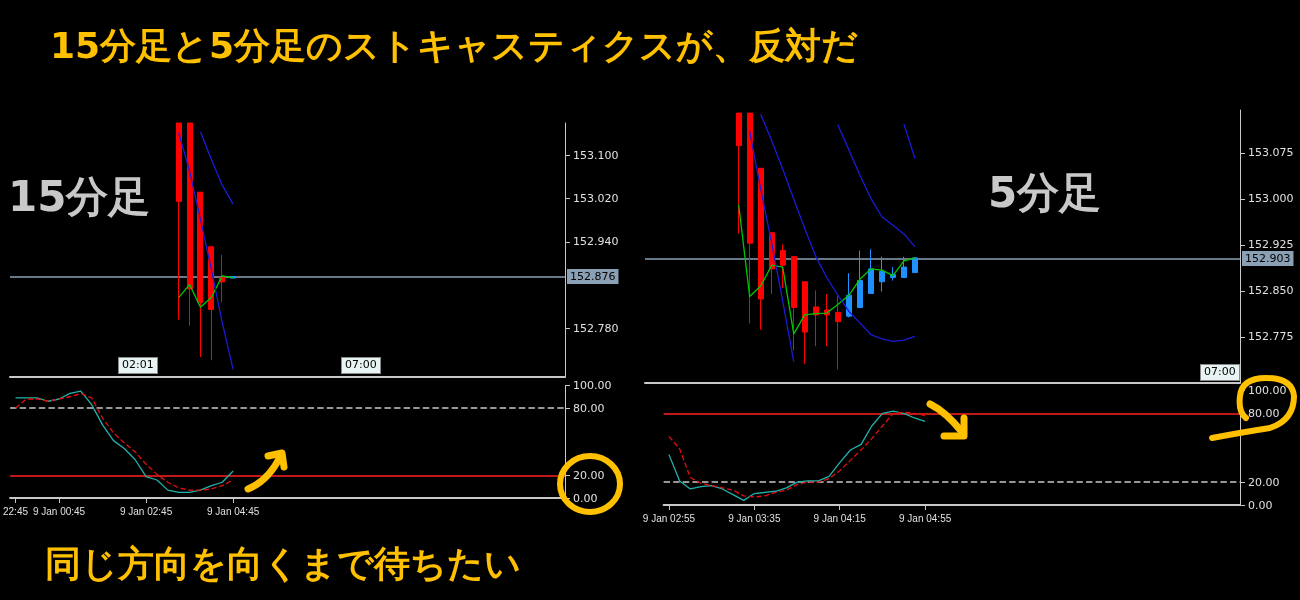 The image size is (1300, 600). I want to click on text: 同じ方向を向くまで待ちたい, so click(283, 564).